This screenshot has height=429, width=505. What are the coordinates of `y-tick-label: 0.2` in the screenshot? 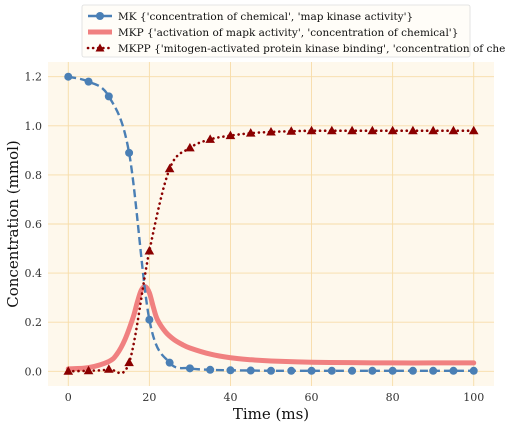 It's located at (34, 322).